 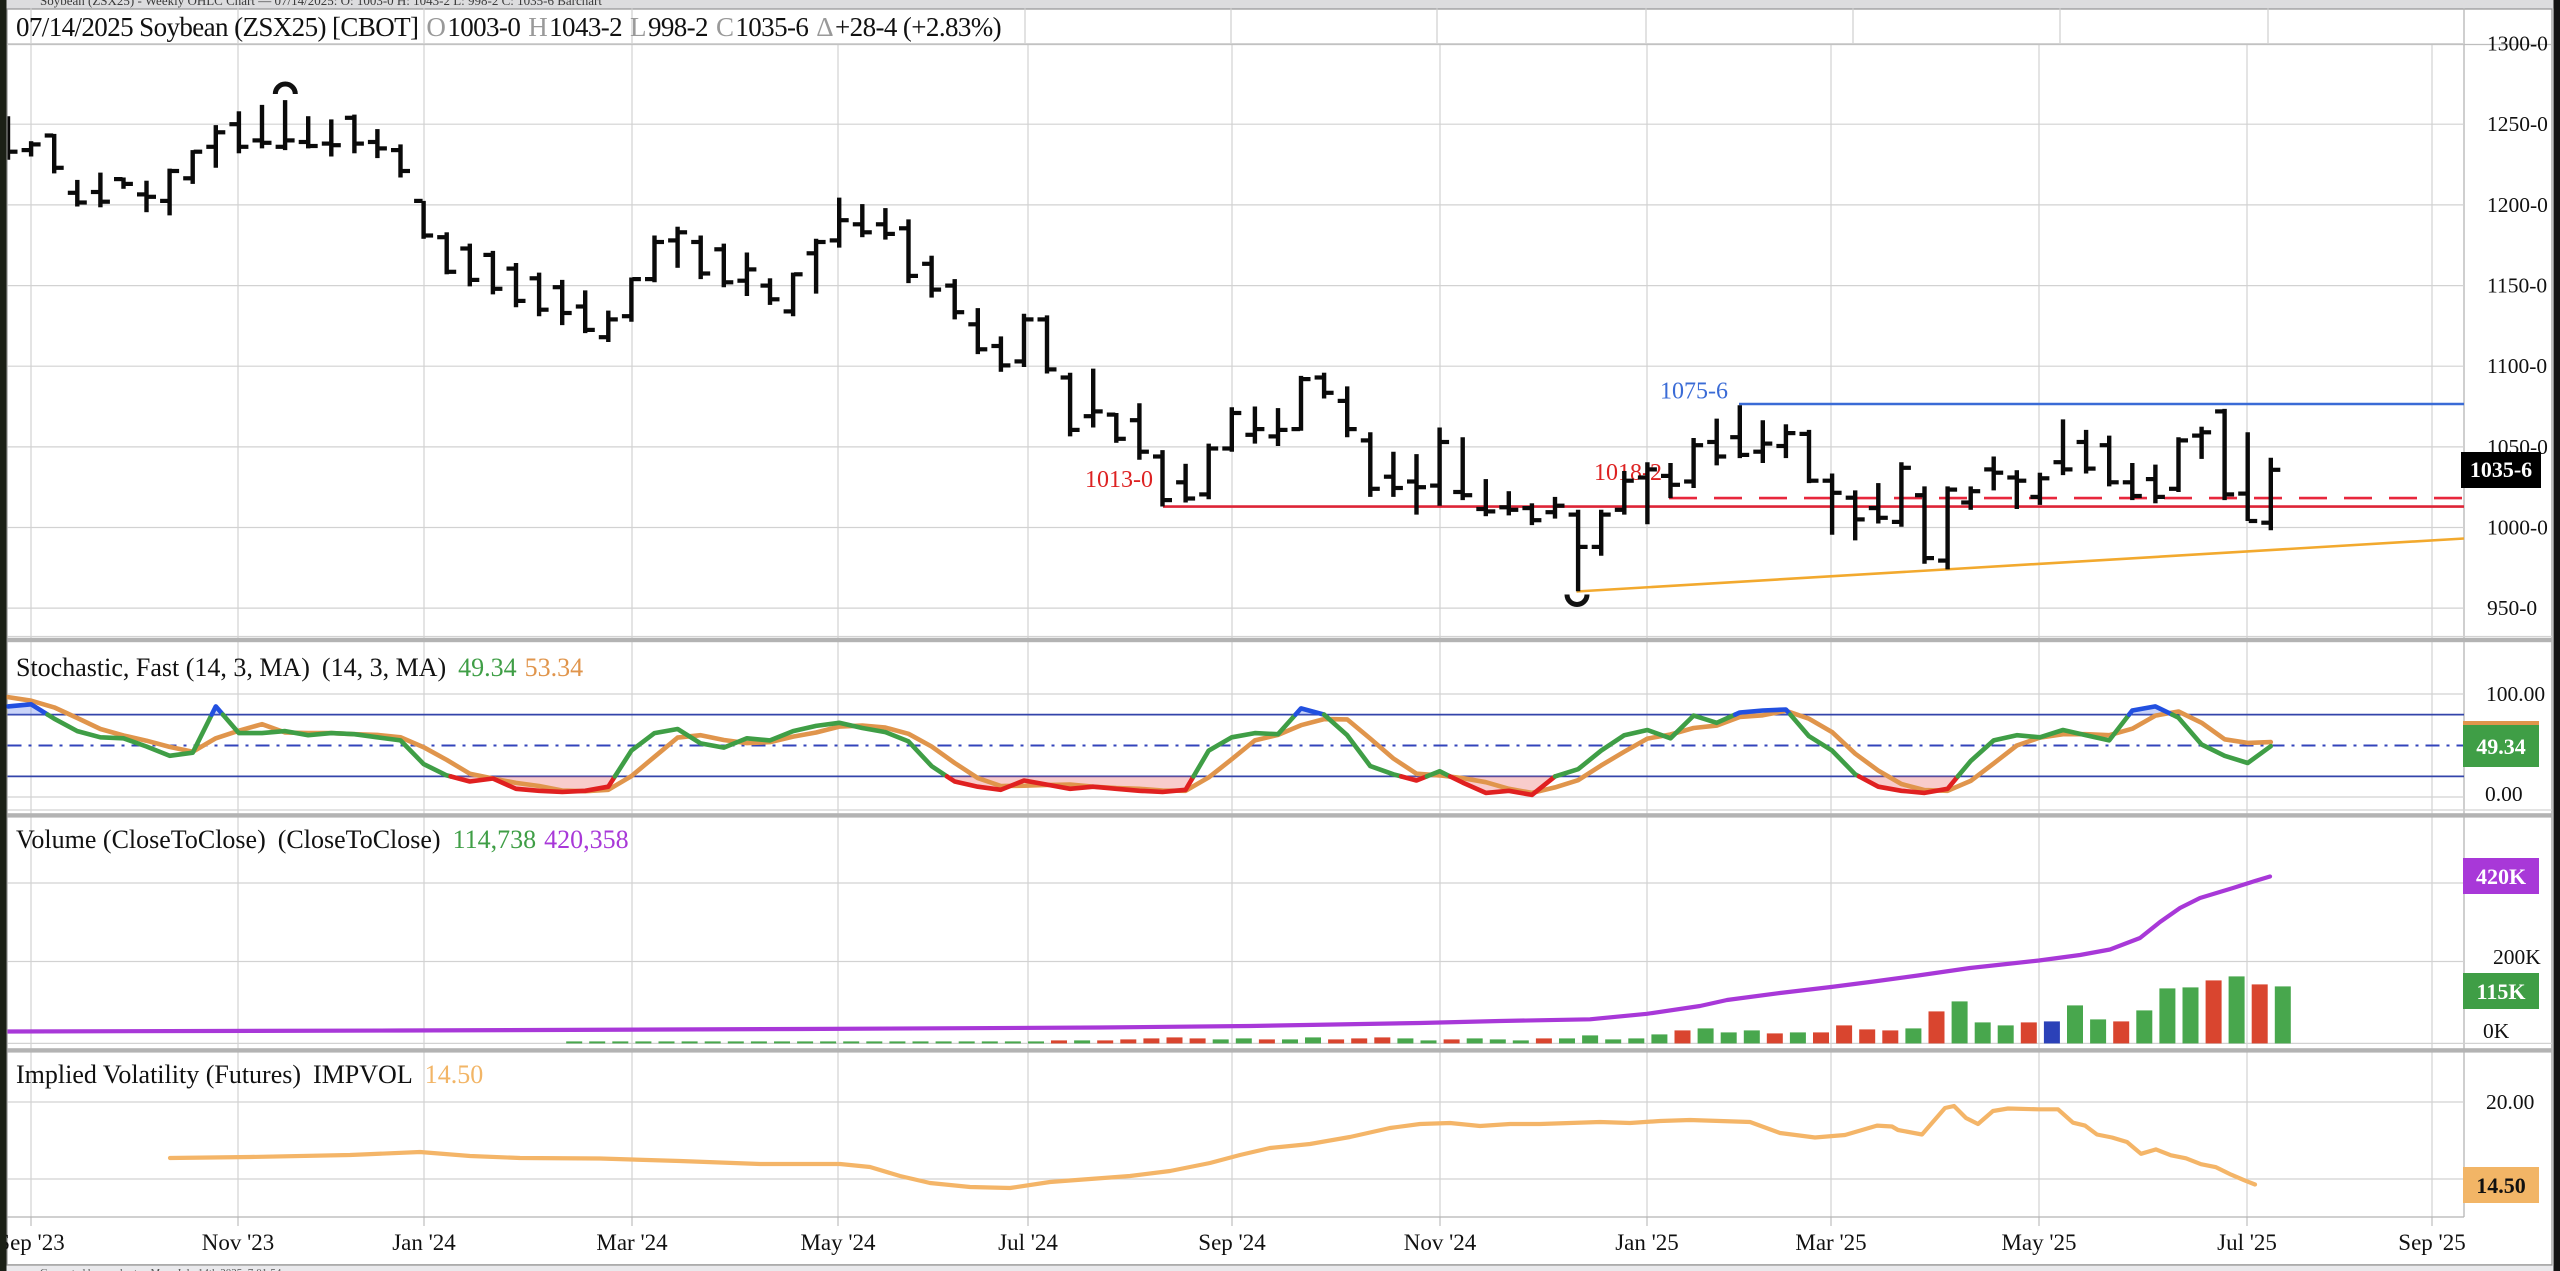 I want to click on svg-text: 115K, so click(x=2501, y=991).